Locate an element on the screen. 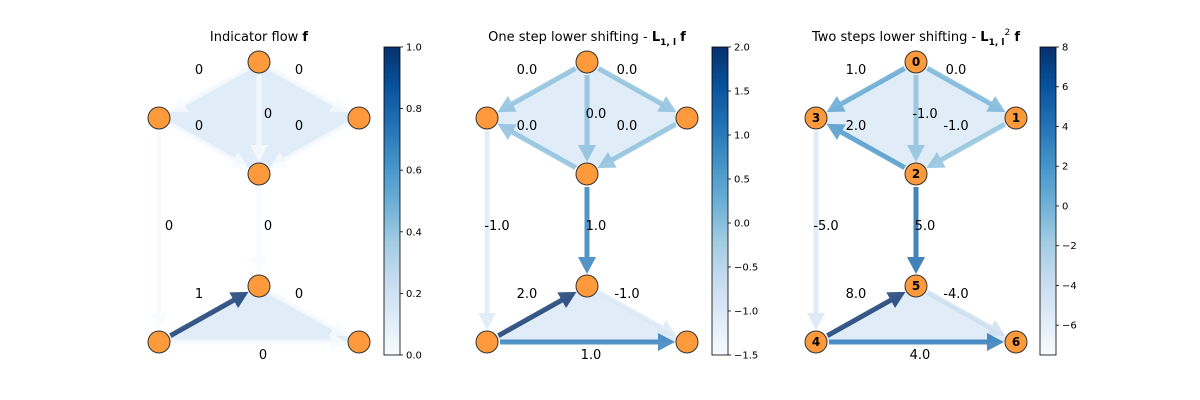 This screenshot has width=1200, height=400. edge-label: 5.0 is located at coordinates (925, 226).